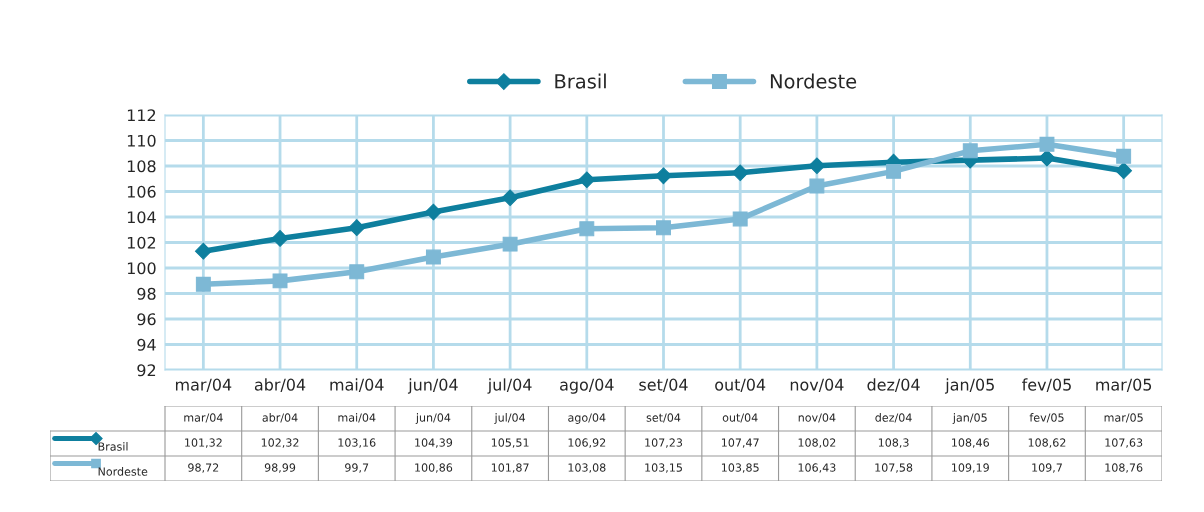  What do you see at coordinates (663, 385) in the screenshot?
I see `x-tick-label: set/04` at bounding box center [663, 385].